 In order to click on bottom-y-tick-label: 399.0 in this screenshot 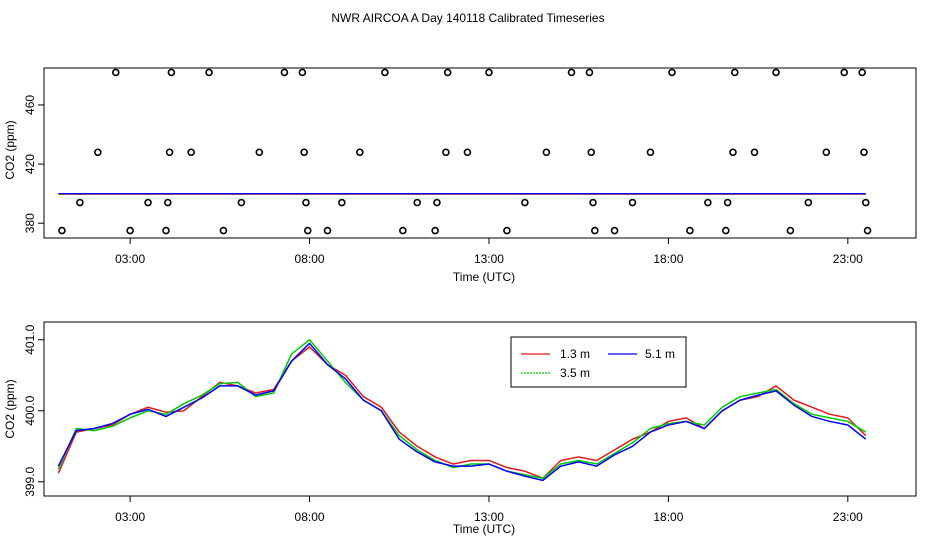, I will do `click(30, 481)`.